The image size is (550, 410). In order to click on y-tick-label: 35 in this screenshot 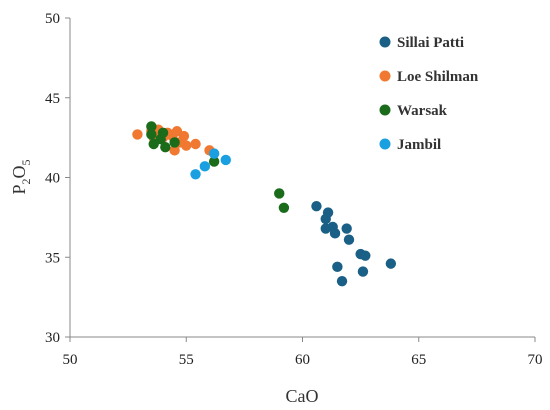, I will do `click(52, 258)`.